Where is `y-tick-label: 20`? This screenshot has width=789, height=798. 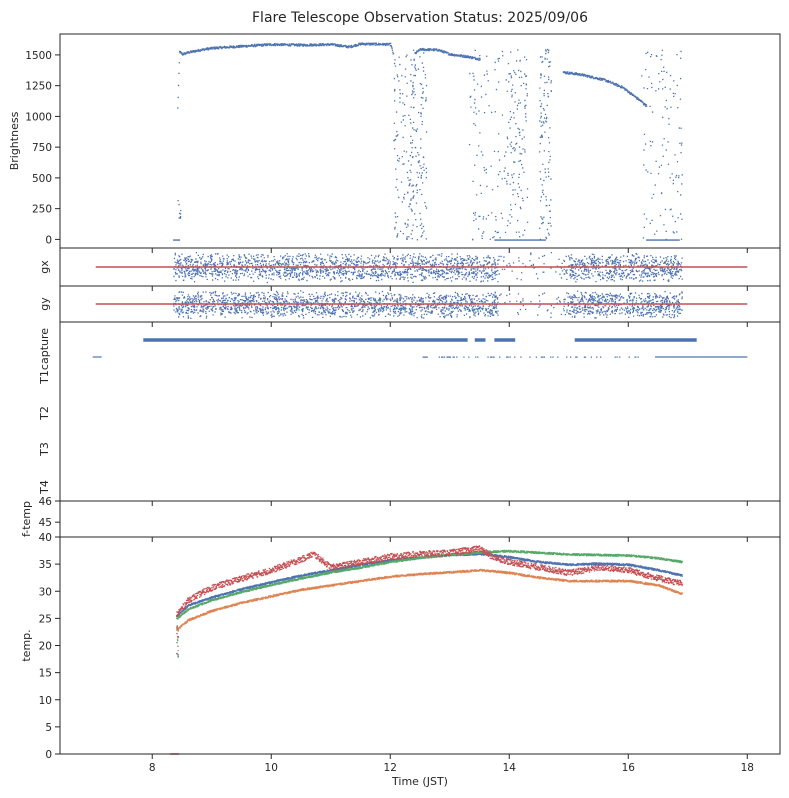
y-tick-label: 20 is located at coordinates (45, 647).